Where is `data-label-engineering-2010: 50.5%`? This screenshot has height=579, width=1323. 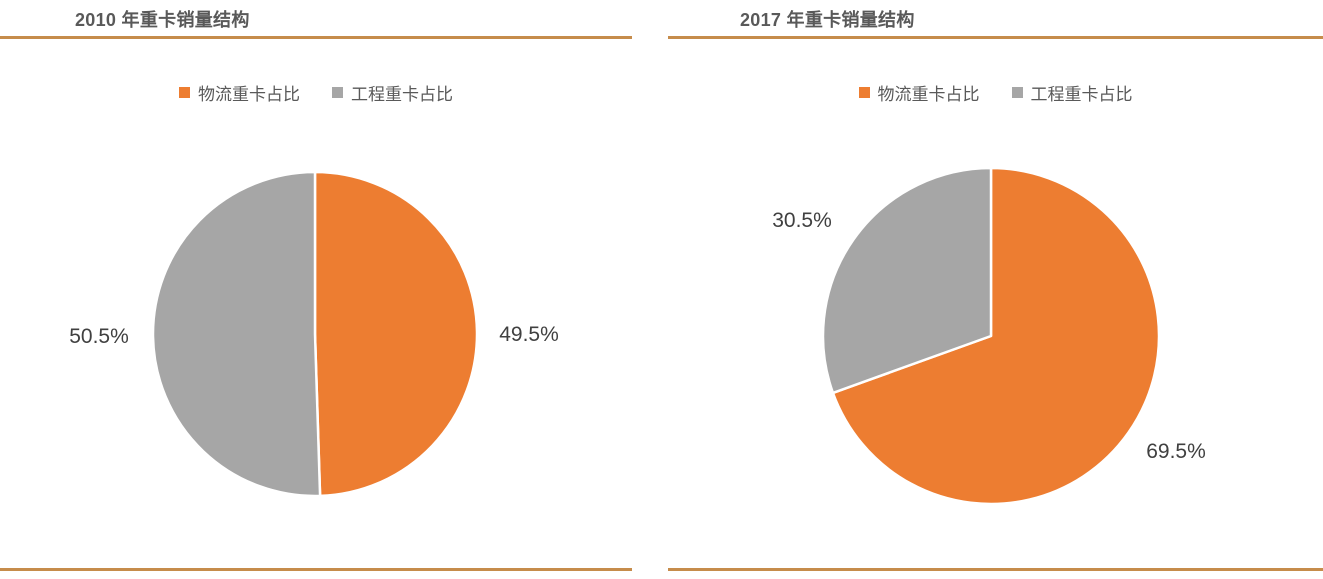 data-label-engineering-2010: 50.5% is located at coordinates (99, 336).